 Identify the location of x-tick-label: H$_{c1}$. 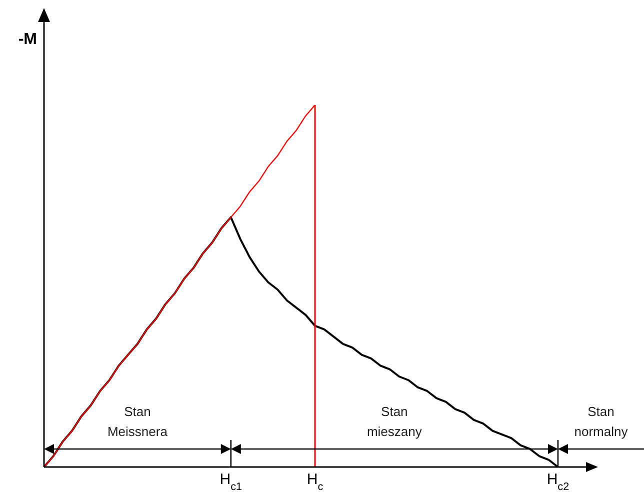
(231, 482).